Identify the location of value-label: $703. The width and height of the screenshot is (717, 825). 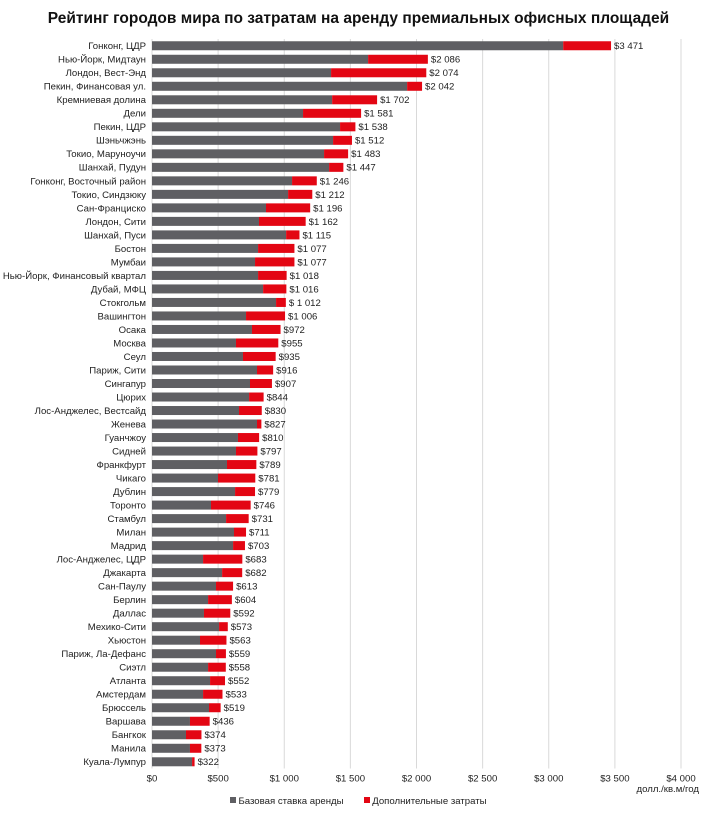
(258, 546).